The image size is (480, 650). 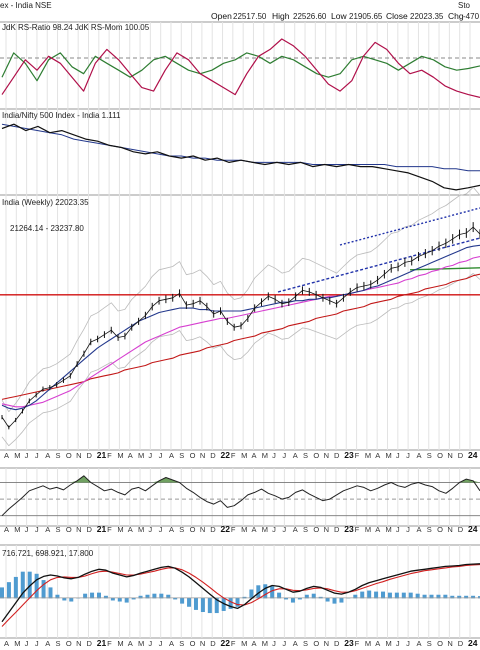 I want to click on rrg-legend: JdK RS-Ratio 98.24 JdK RS-Mom 100.05, so click(x=76, y=27).